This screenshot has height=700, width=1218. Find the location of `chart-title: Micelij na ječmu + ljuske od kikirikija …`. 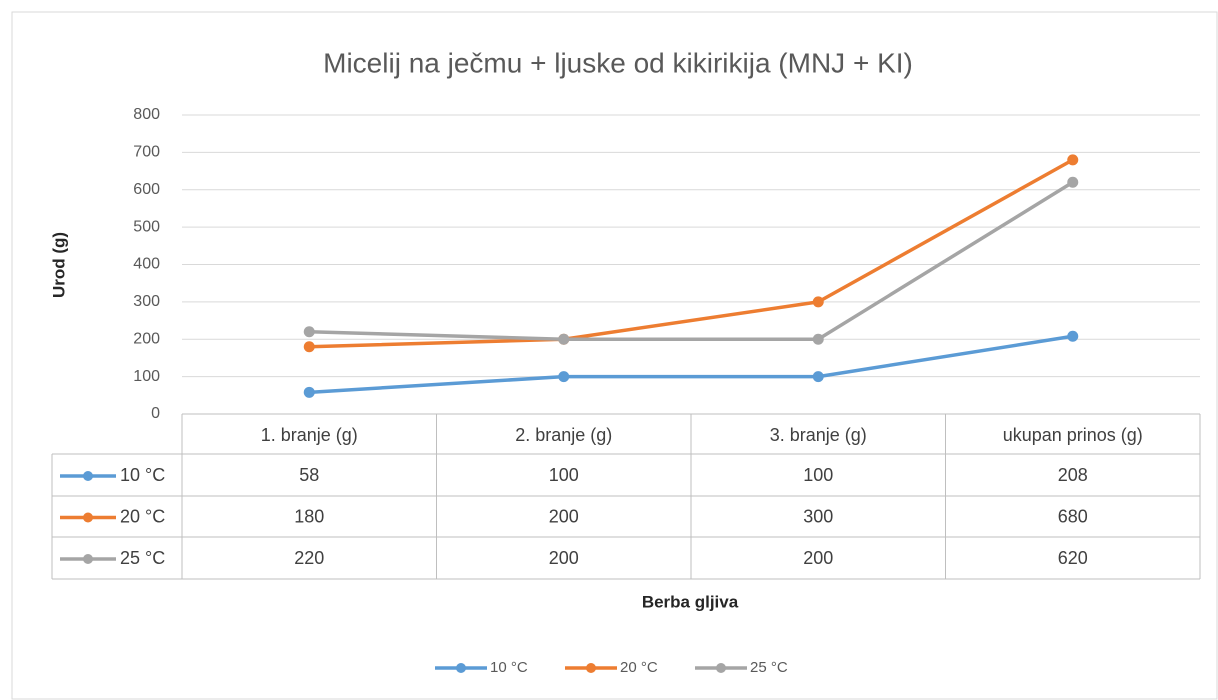

chart-title: Micelij na ječmu + ljuske od kikirikija … is located at coordinates (618, 62).